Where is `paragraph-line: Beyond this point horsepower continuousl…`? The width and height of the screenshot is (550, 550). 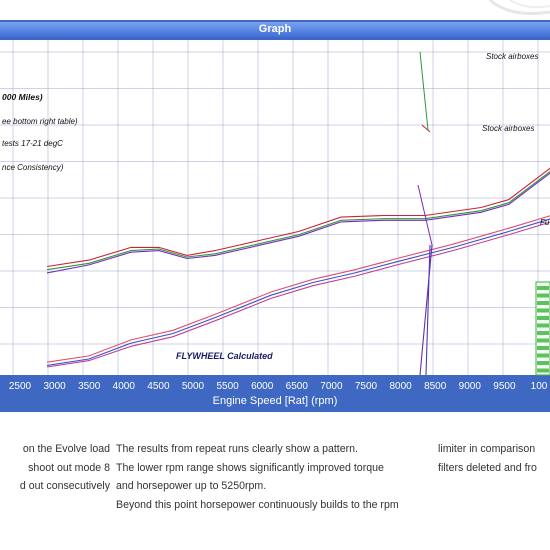 paragraph-line: Beyond this point horsepower continuousl… is located at coordinates (257, 504).